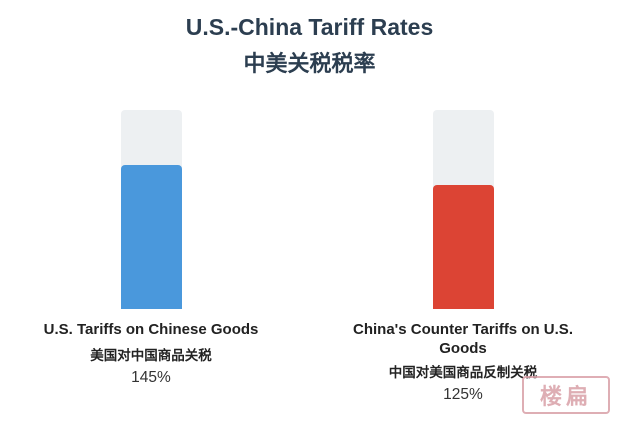  Describe the element at coordinates (463, 394) in the screenshot. I see `value-label: 125%` at that location.